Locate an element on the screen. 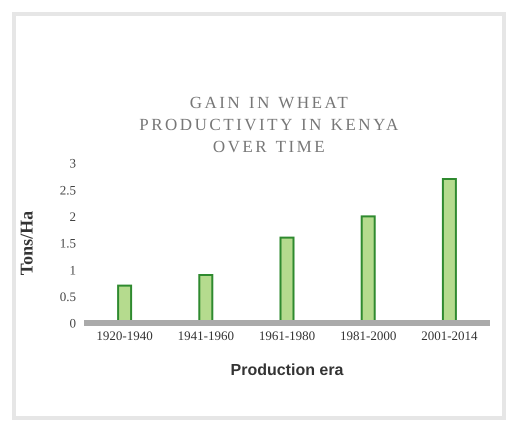 Image resolution: width=520 pixels, height=423 pixels. y-tick-label: 0 is located at coordinates (73, 323).